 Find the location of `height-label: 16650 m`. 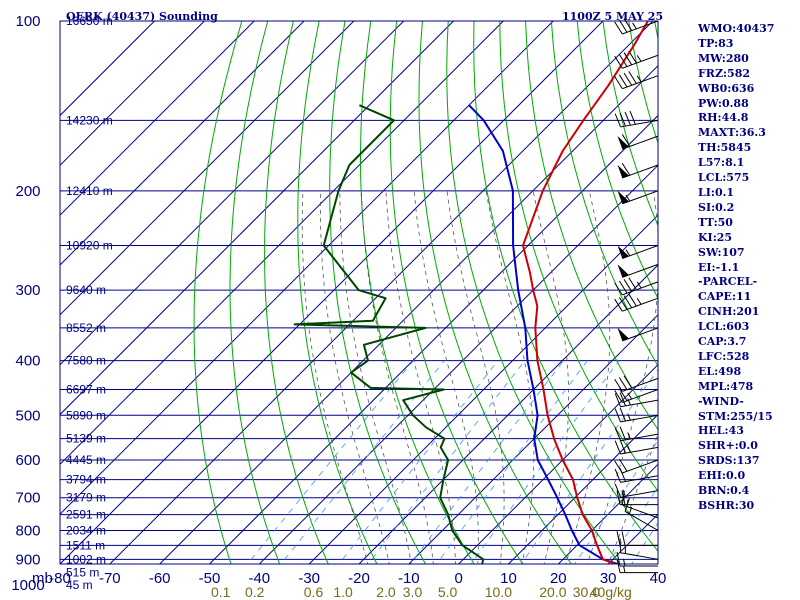

height-label: 16650 m is located at coordinates (89, 21).